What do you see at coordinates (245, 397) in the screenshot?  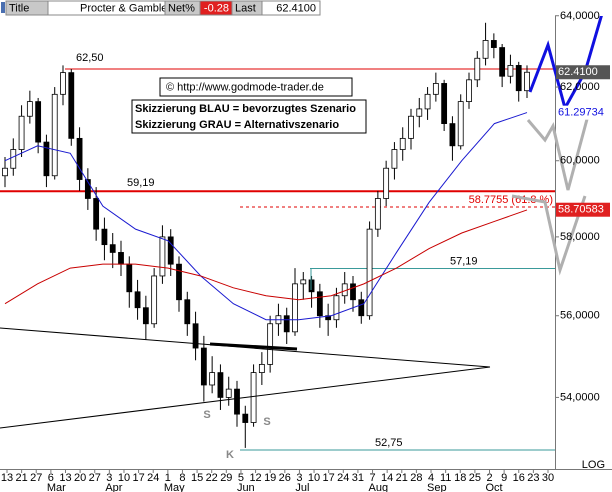 I see `trend-line` at bounding box center [245, 397].